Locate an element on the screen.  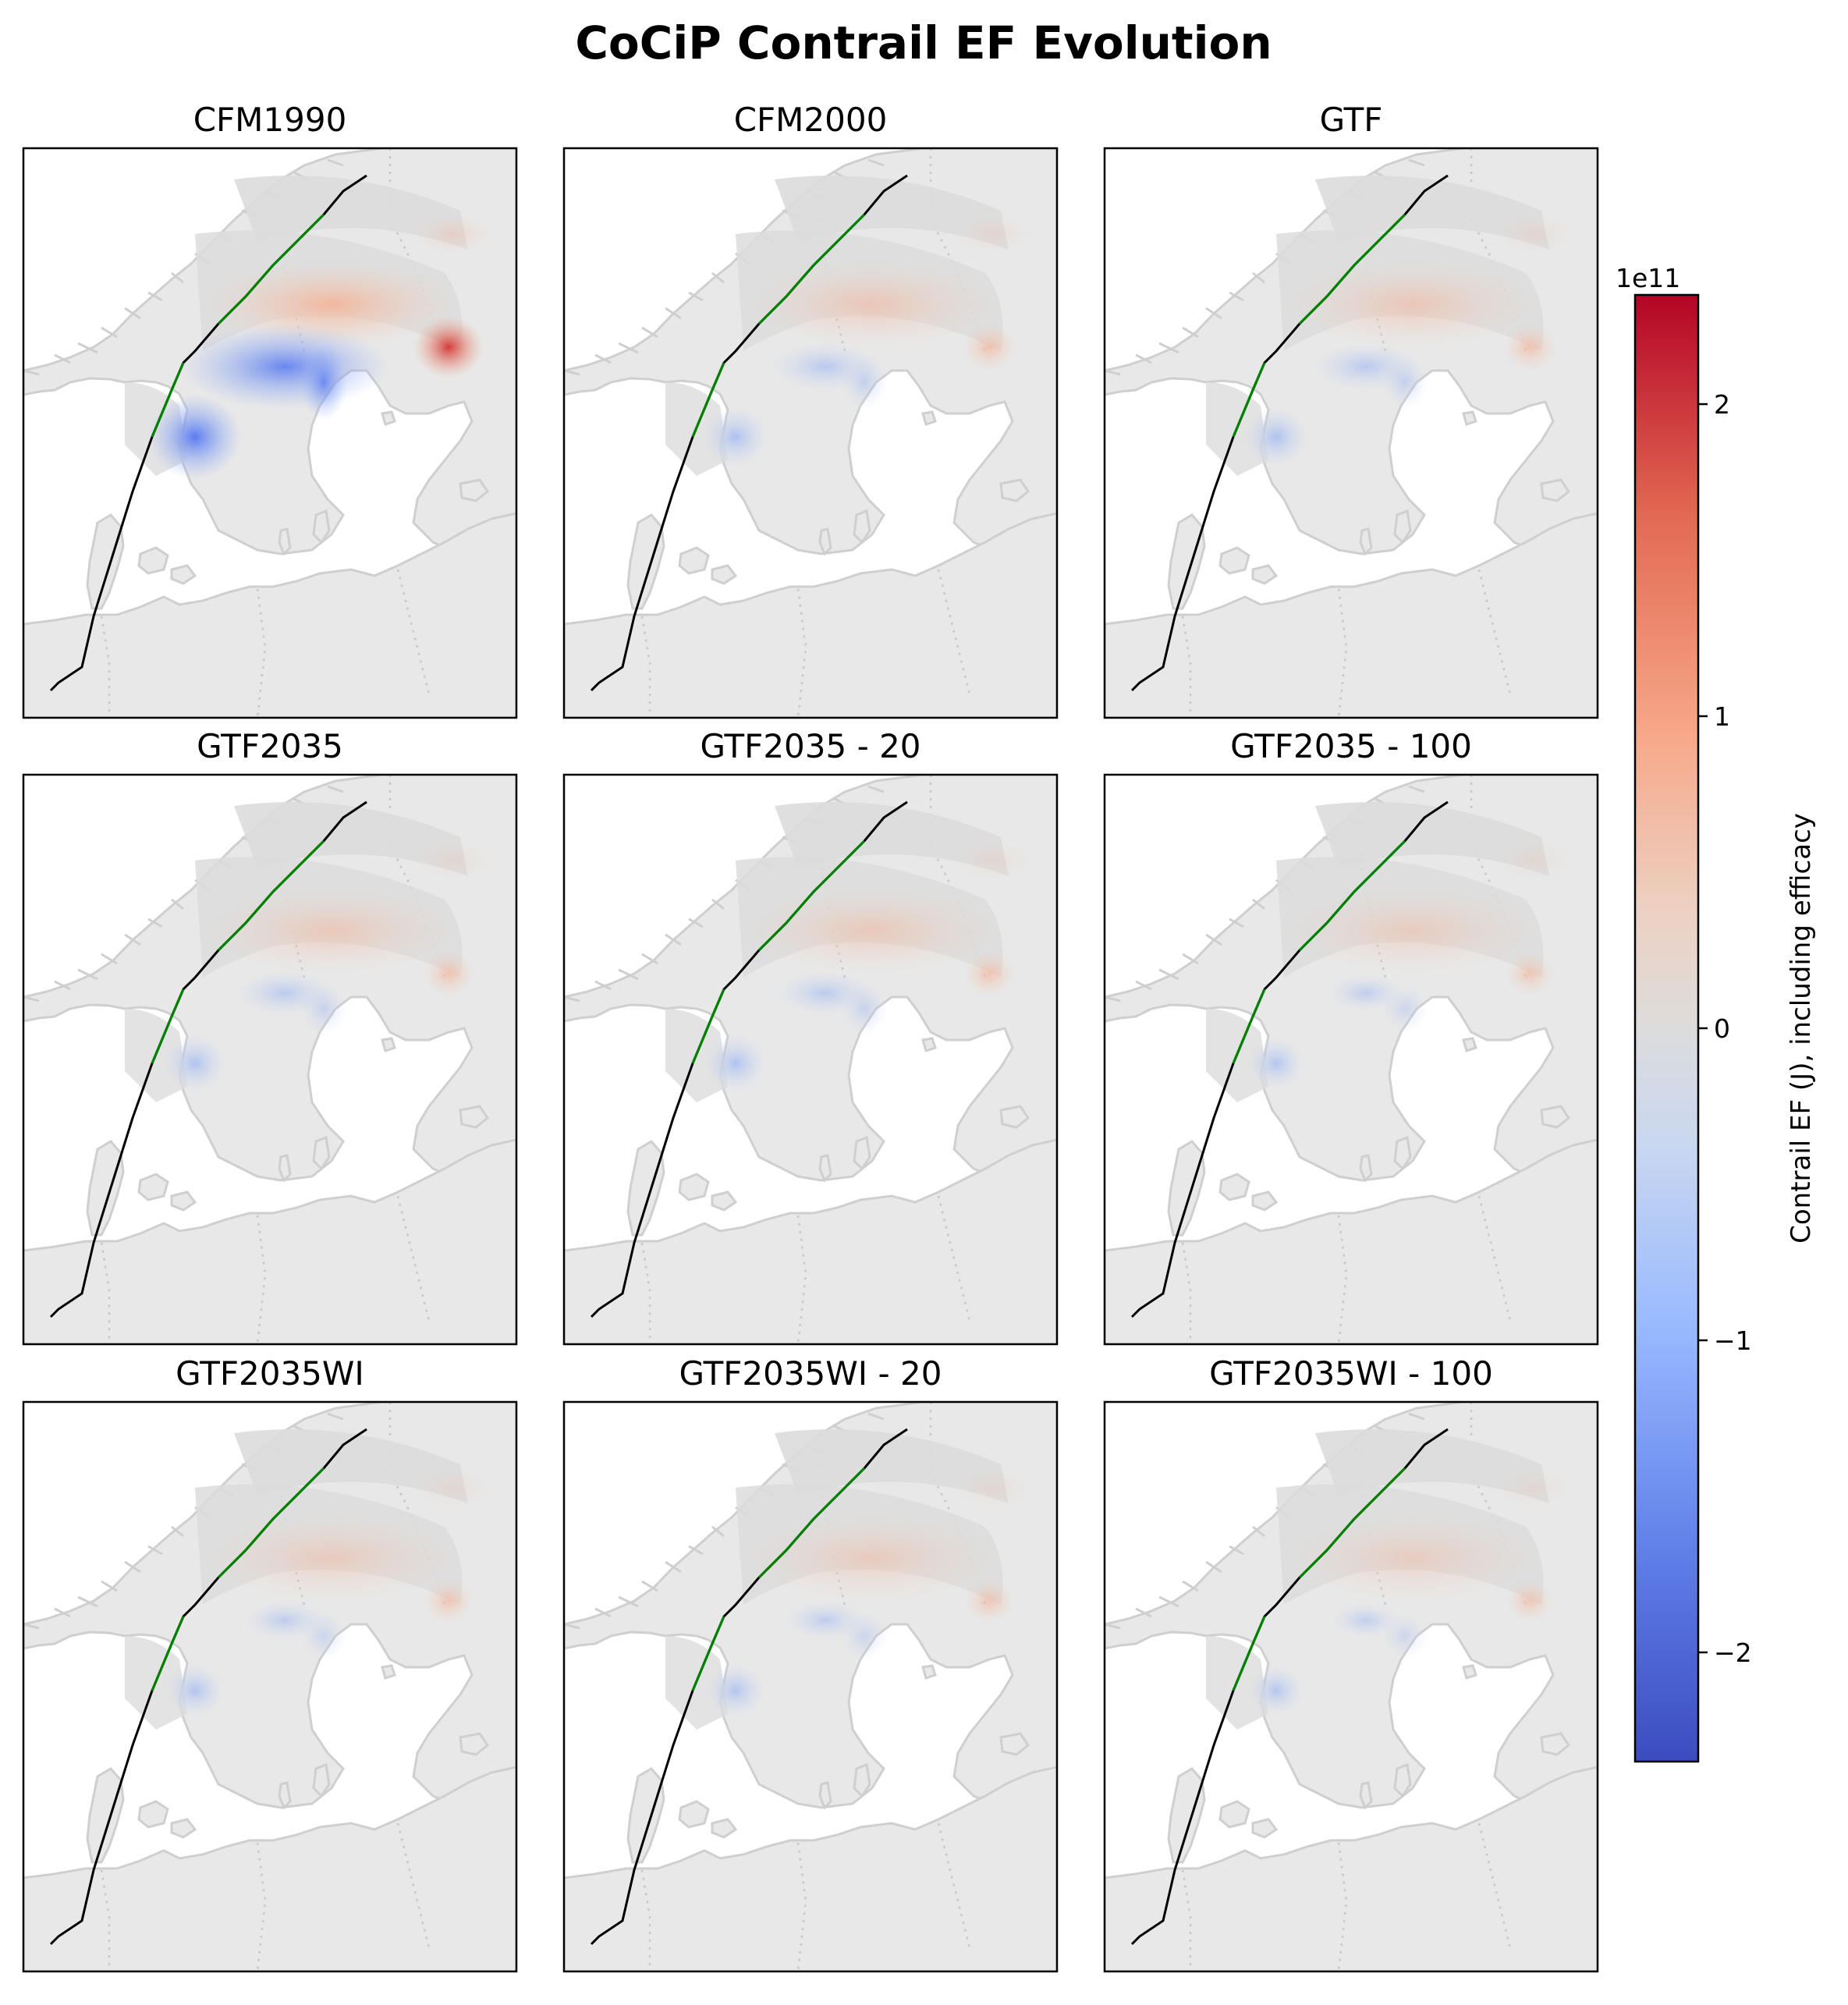
panel-title: GTF is located at coordinates (1351, 120).